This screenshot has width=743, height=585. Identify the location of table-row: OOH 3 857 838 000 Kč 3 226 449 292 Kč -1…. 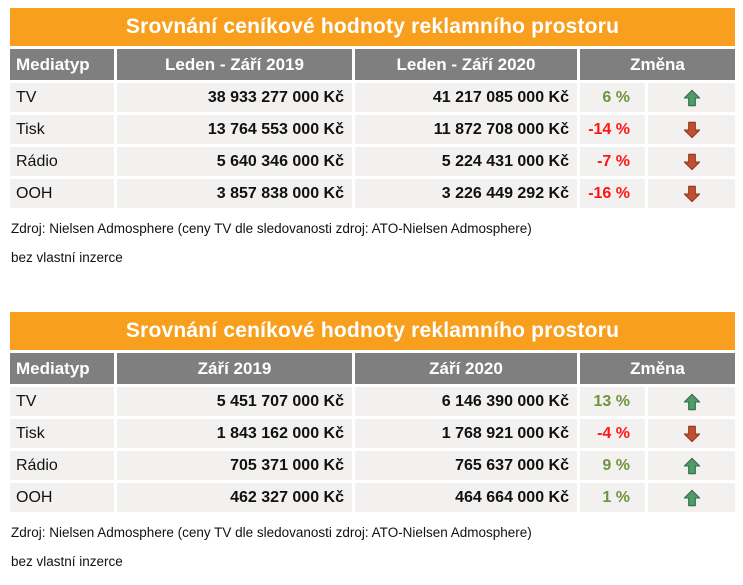
(372, 193).